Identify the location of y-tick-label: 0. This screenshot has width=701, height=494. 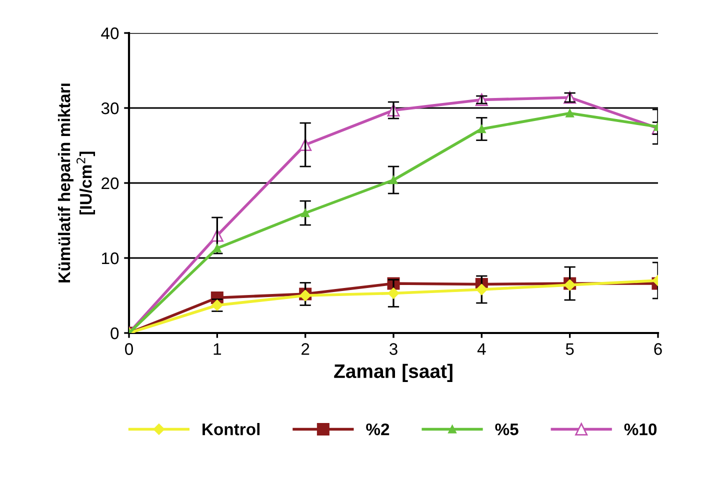
(114, 333).